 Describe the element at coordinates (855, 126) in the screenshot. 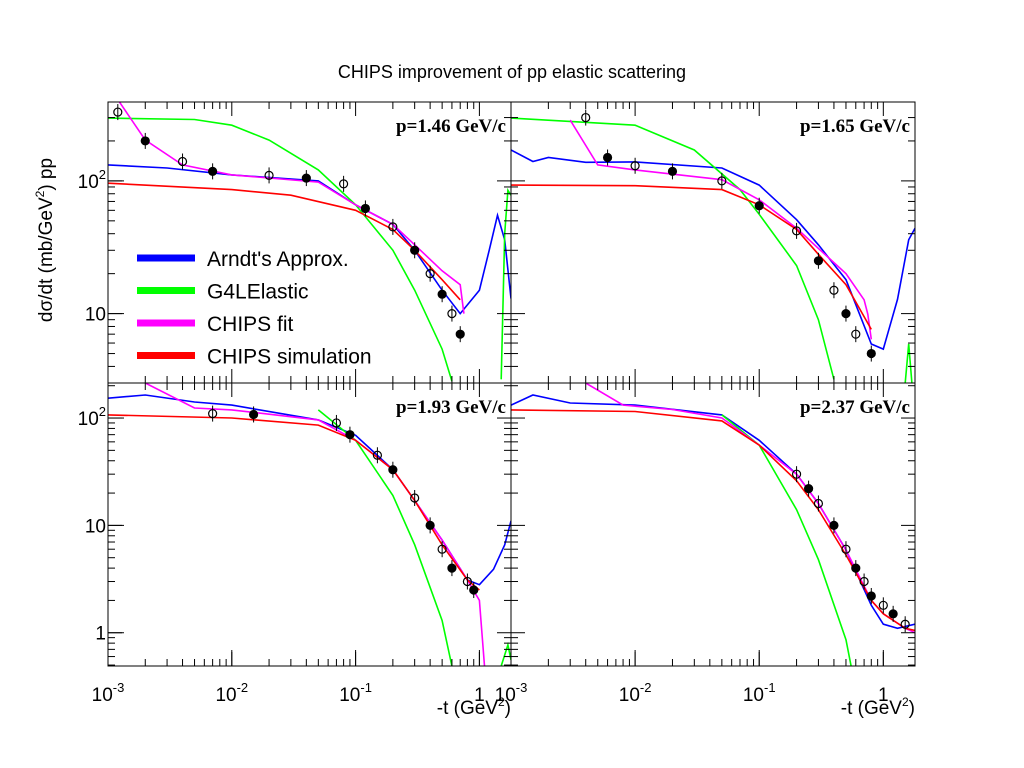

I see `annotation: p=1.65 GeV/c` at that location.